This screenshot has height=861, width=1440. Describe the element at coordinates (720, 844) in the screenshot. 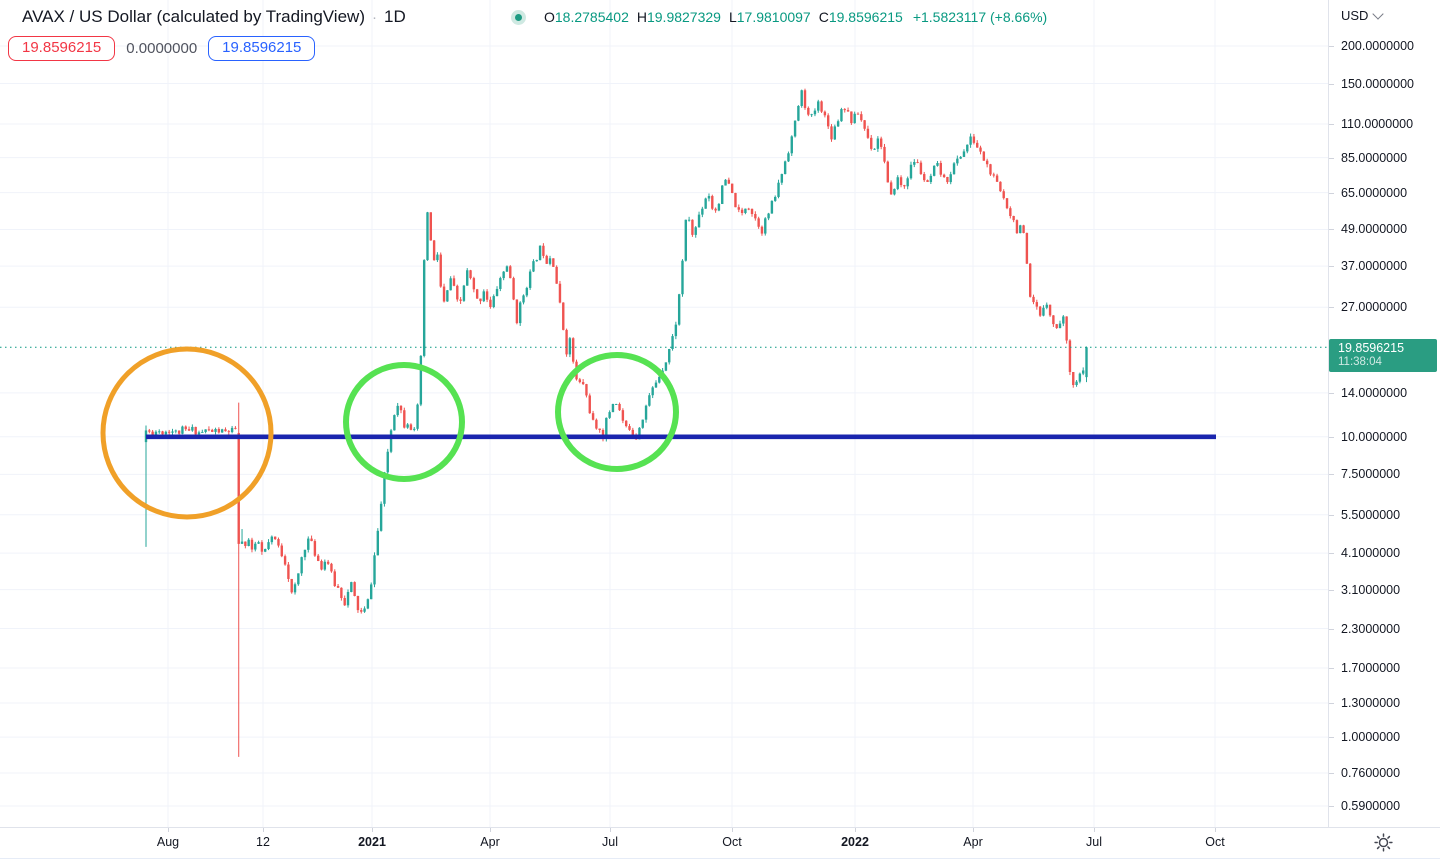

I see `time-axis: Aug 12 2021 Apr Jul Oct 2022 Apr Jul Oct` at that location.